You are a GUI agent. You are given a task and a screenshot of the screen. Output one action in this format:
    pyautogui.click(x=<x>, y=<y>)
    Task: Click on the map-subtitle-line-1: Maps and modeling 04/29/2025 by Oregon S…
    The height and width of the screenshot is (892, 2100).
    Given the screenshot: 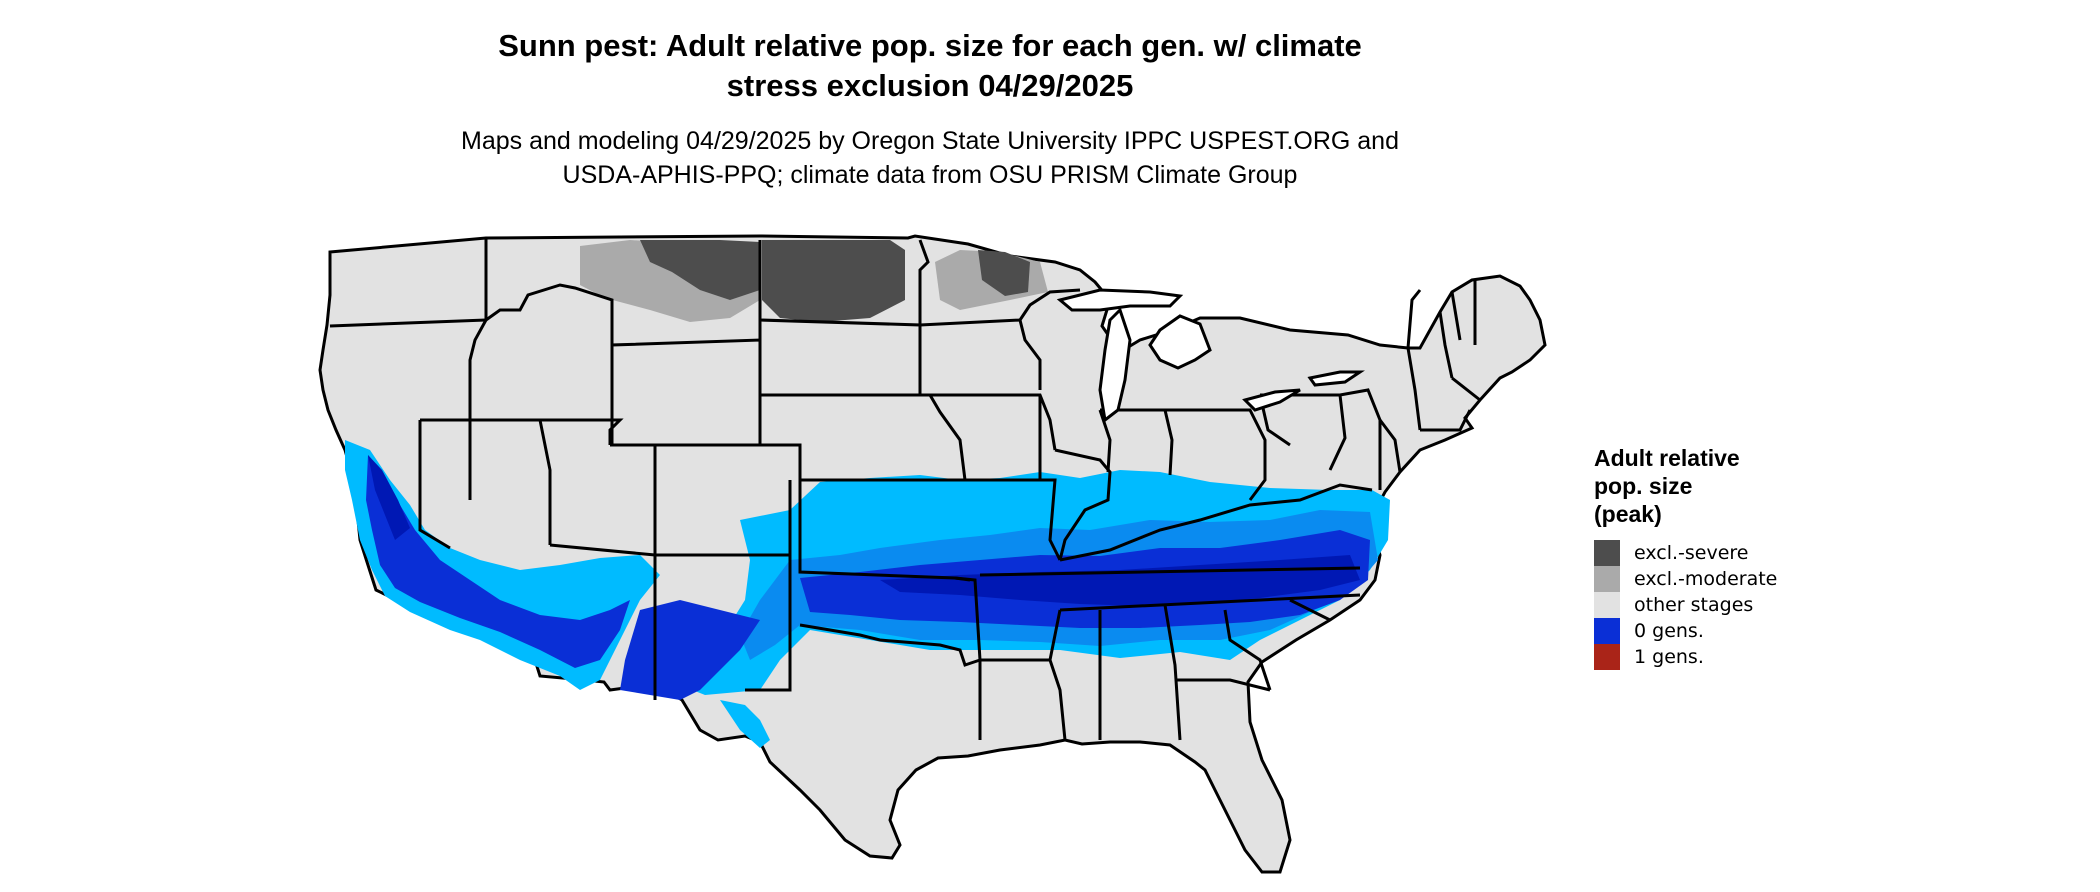 What is the action you would take?
    pyautogui.click(x=930, y=141)
    